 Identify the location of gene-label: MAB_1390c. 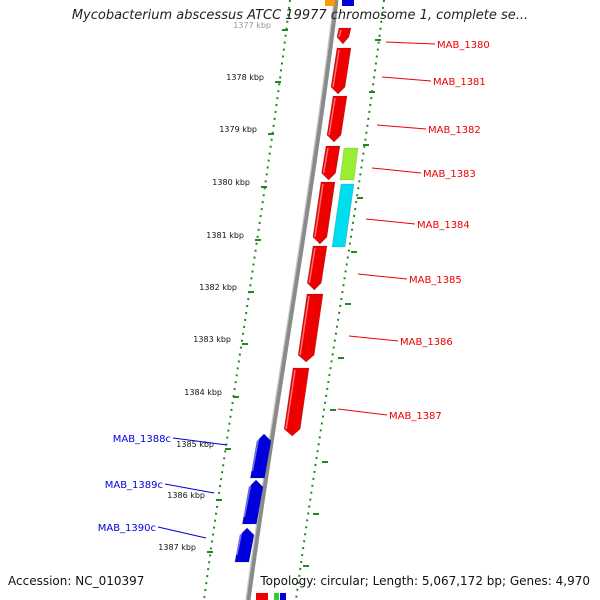
(127, 528).